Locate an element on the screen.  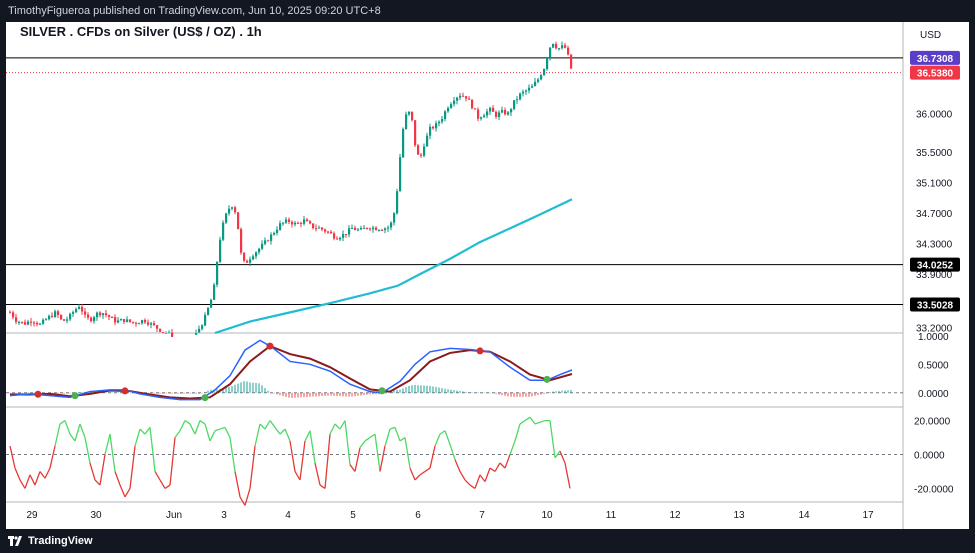
momentum-axis-ticks: 20.0000 0.0000 -20.0000 is located at coordinates (934, 456).